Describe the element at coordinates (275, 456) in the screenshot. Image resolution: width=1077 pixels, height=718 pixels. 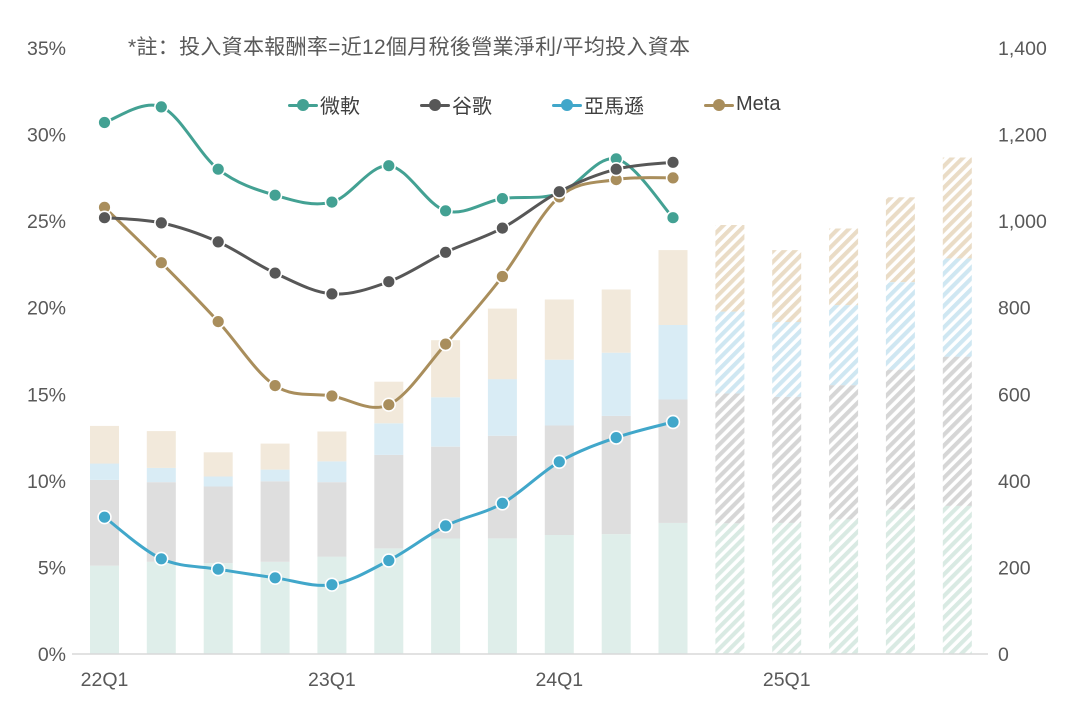
I see `bar-segment-meta-22Q4` at that location.